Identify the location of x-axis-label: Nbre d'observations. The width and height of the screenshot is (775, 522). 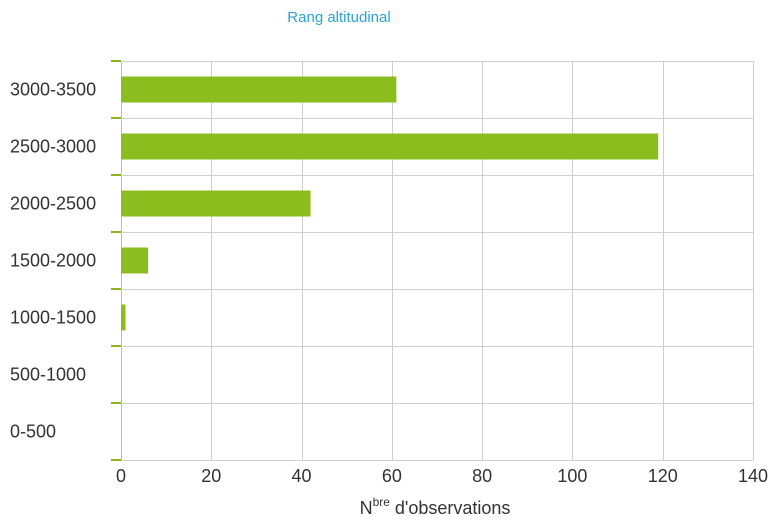
(435, 506).